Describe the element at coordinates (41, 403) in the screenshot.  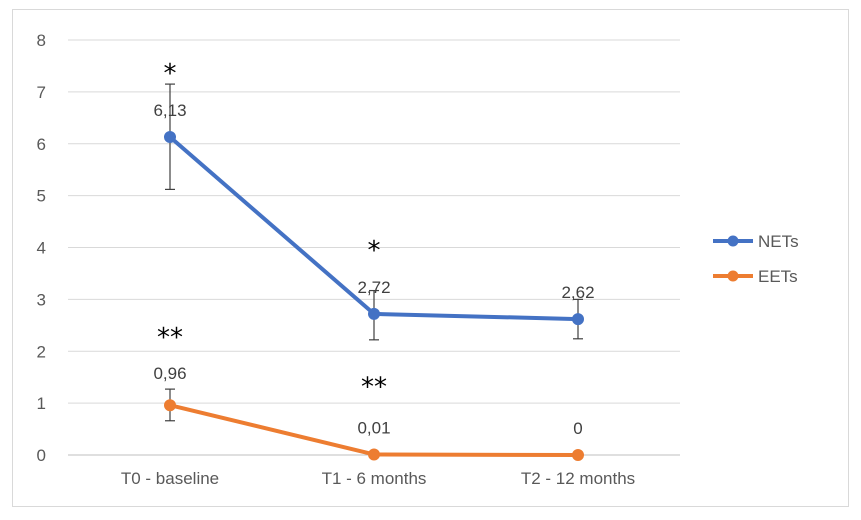
I see `y-tick-label: 1` at that location.